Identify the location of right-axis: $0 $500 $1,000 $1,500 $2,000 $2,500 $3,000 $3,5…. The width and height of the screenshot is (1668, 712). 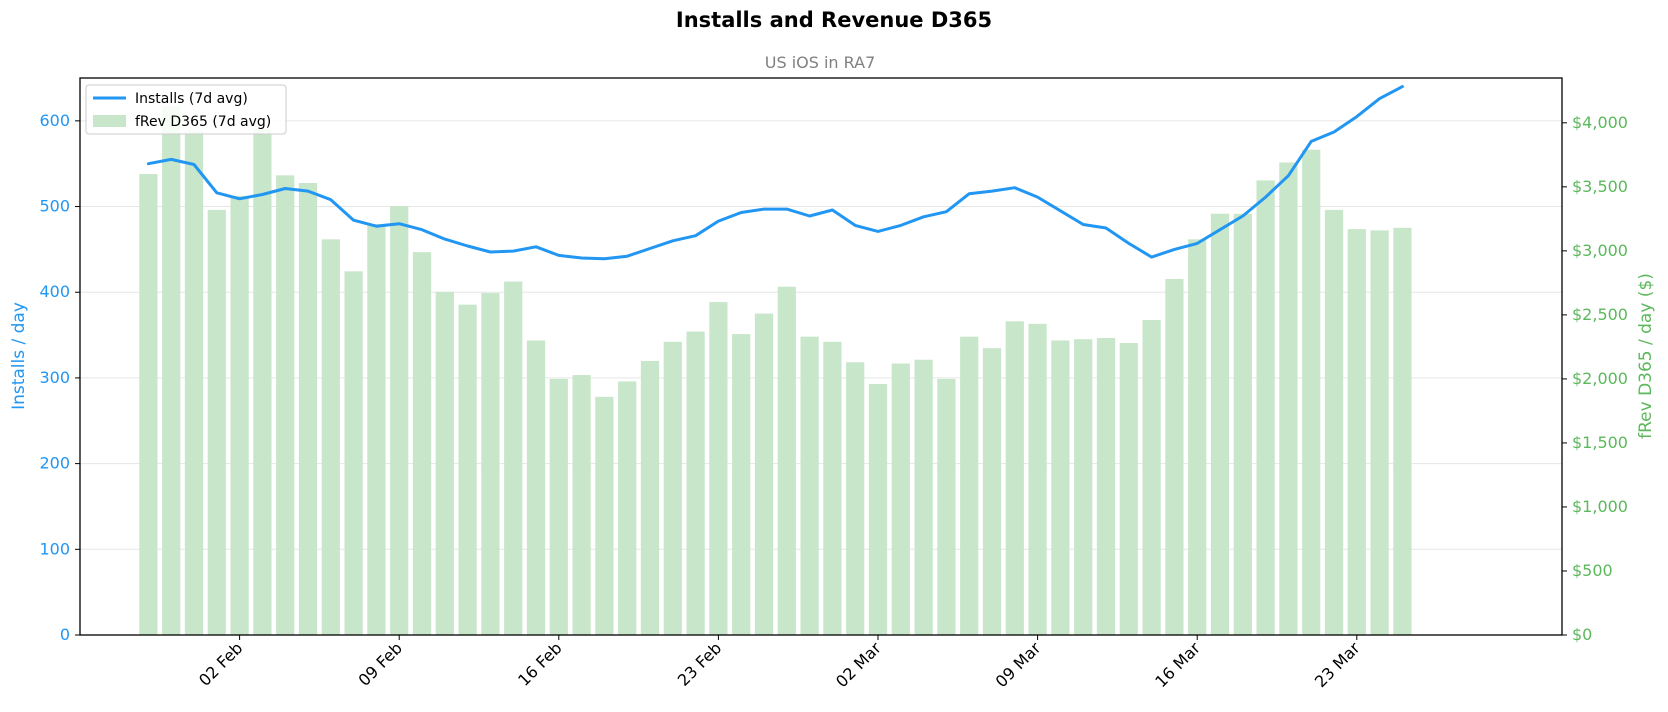
(1595, 378).